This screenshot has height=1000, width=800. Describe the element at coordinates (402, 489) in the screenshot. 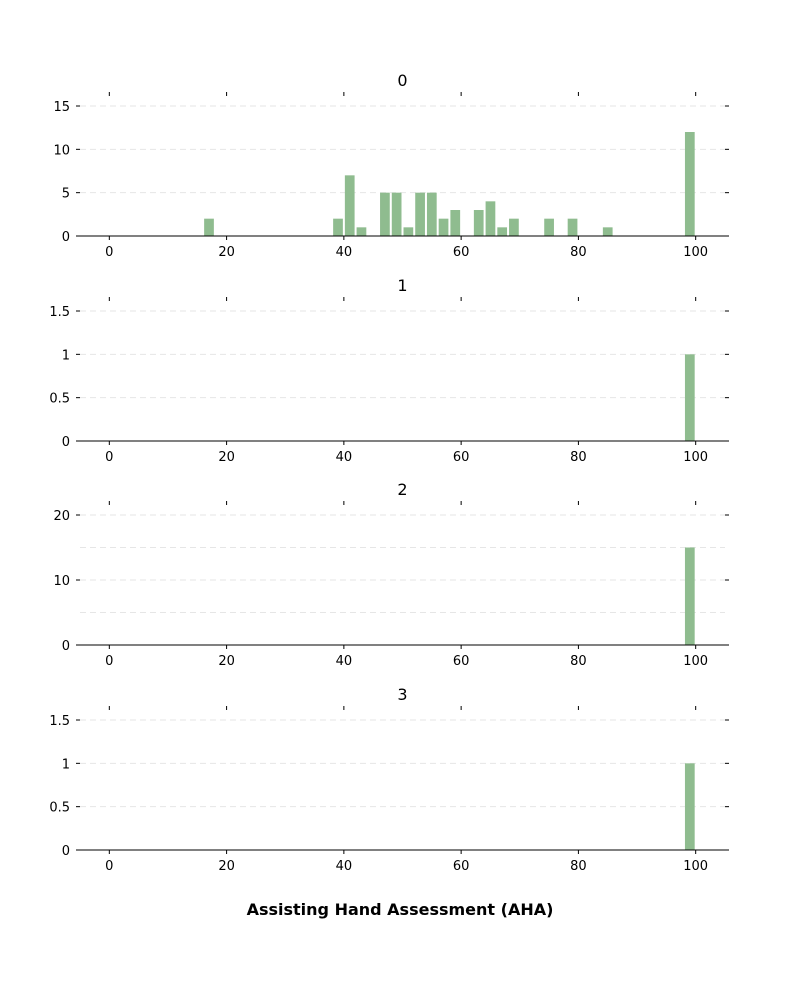

I see `panel-title: 2` at that location.